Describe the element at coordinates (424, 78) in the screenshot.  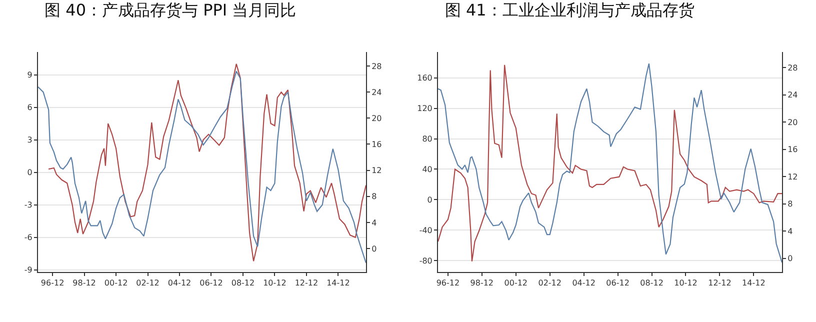
I see `y-tick-label: 160` at that location.